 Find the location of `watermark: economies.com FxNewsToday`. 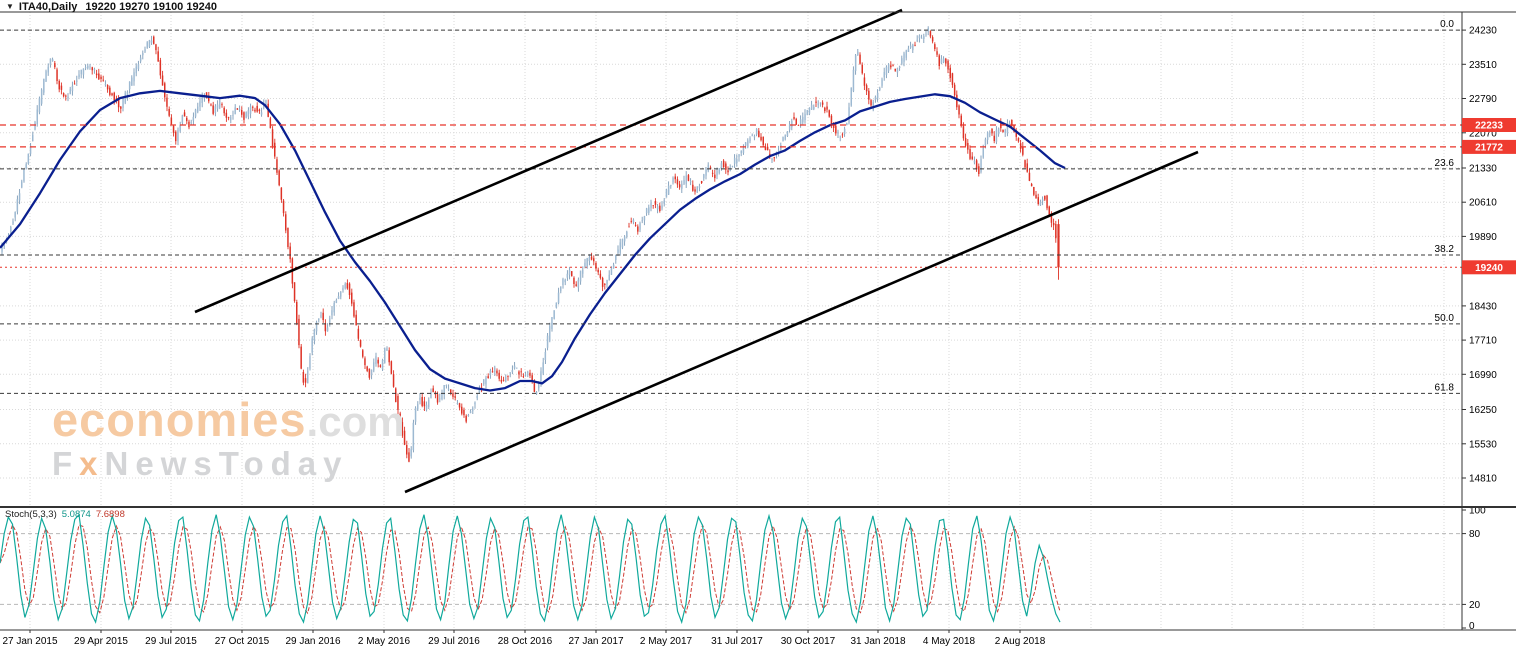

watermark: economies.com FxNewsToday is located at coordinates (228, 438).